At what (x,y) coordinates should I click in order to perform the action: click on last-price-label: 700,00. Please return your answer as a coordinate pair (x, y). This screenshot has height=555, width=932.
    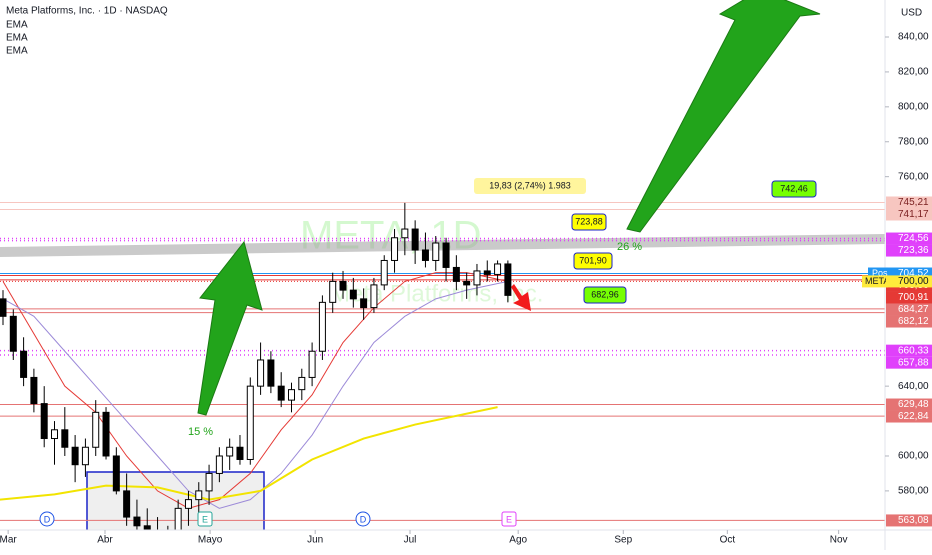
    Looking at the image, I should click on (913, 281).